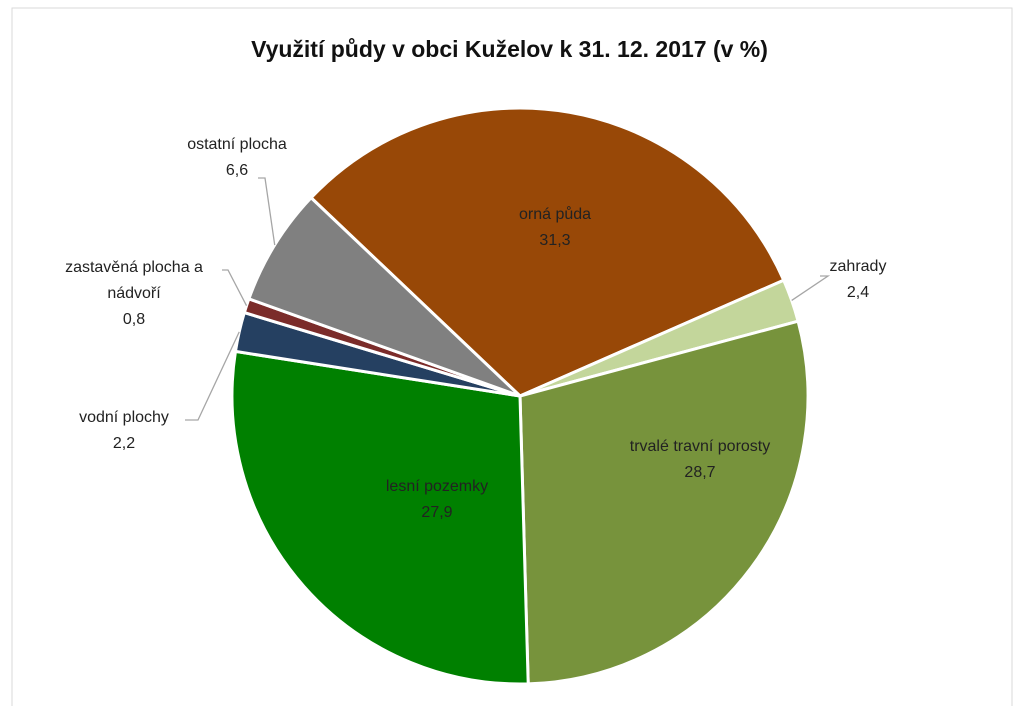 The image size is (1019, 706). What do you see at coordinates (858, 292) in the screenshot?
I see `slice-label-value: 2,4` at bounding box center [858, 292].